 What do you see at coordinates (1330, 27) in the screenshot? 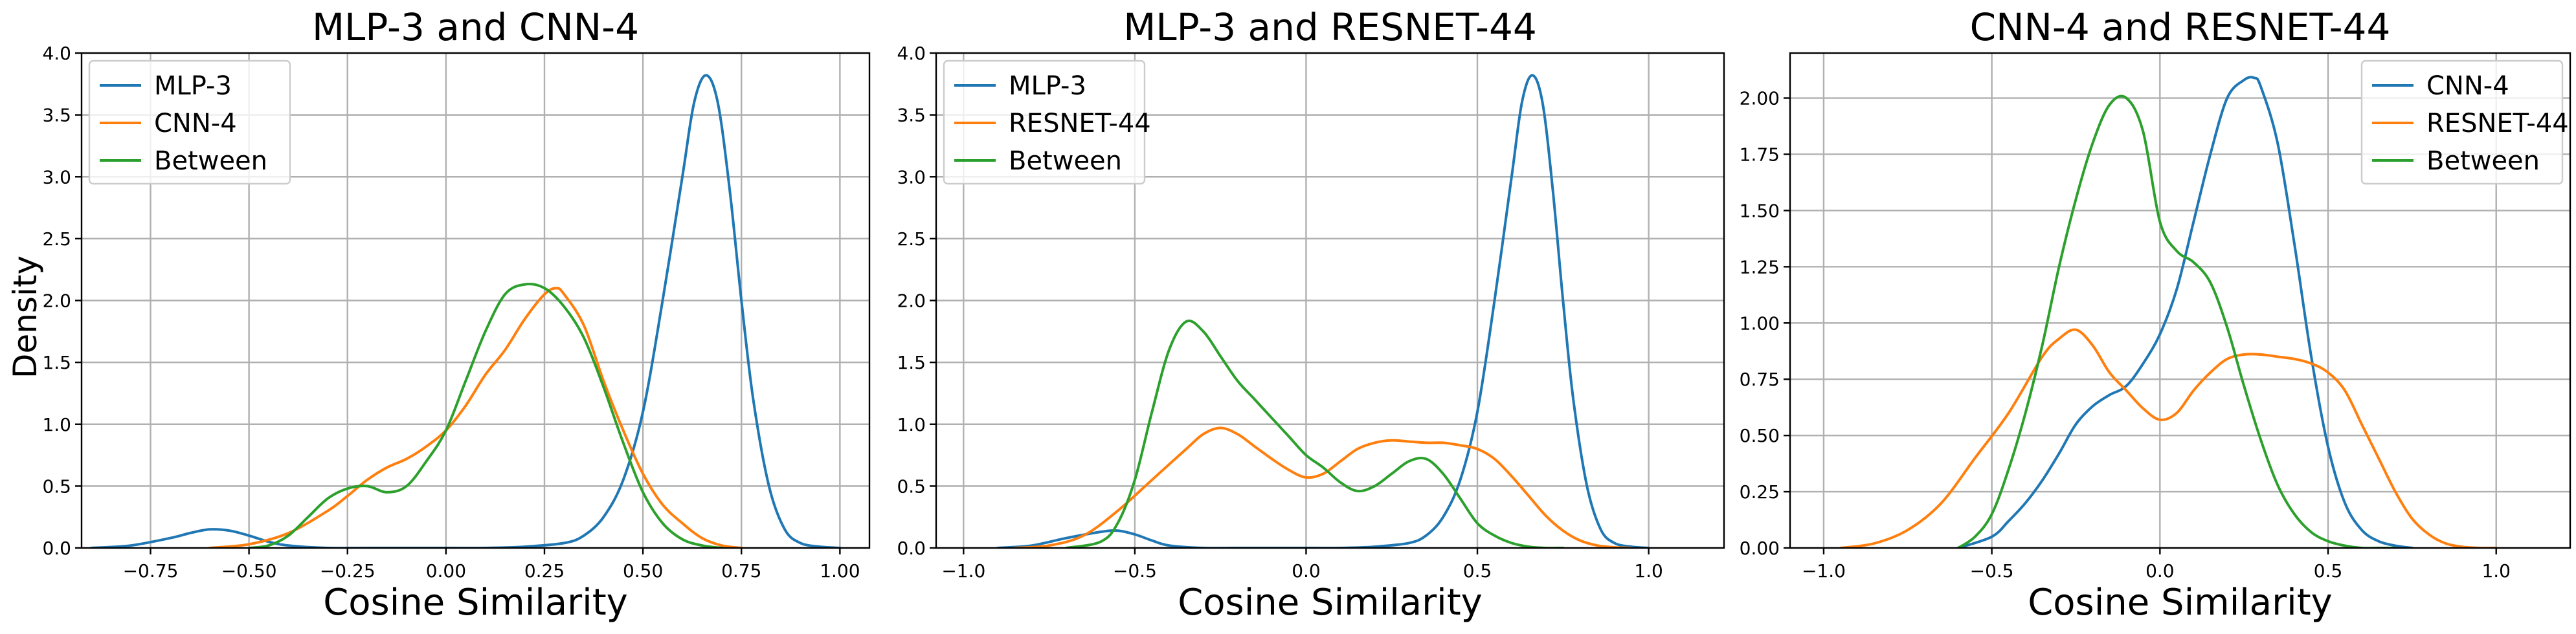
I see `panel-title: MLP-3 and RESNET-44` at bounding box center [1330, 27].